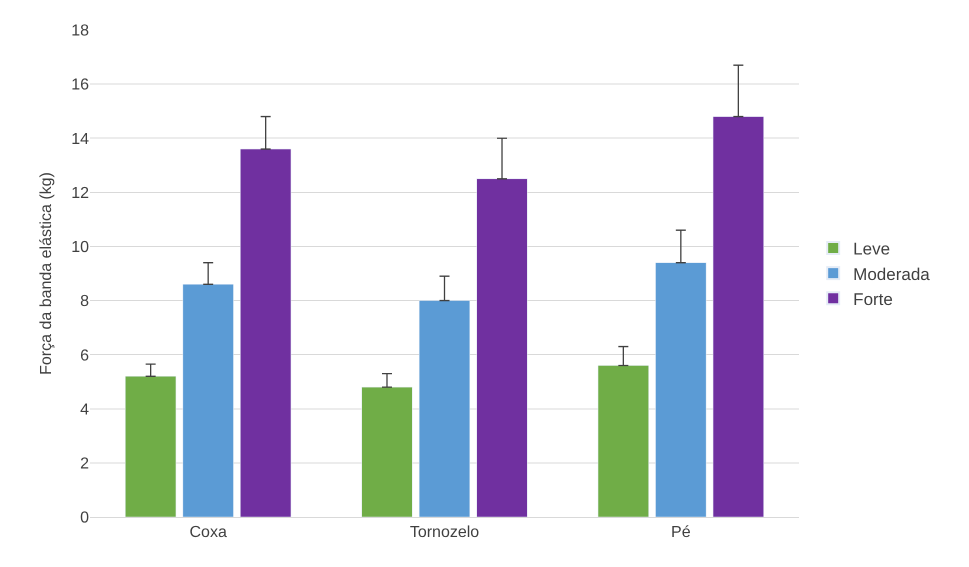 The height and width of the screenshot is (567, 969). What do you see at coordinates (891, 274) in the screenshot?
I see `legend-label: Moderada` at bounding box center [891, 274].